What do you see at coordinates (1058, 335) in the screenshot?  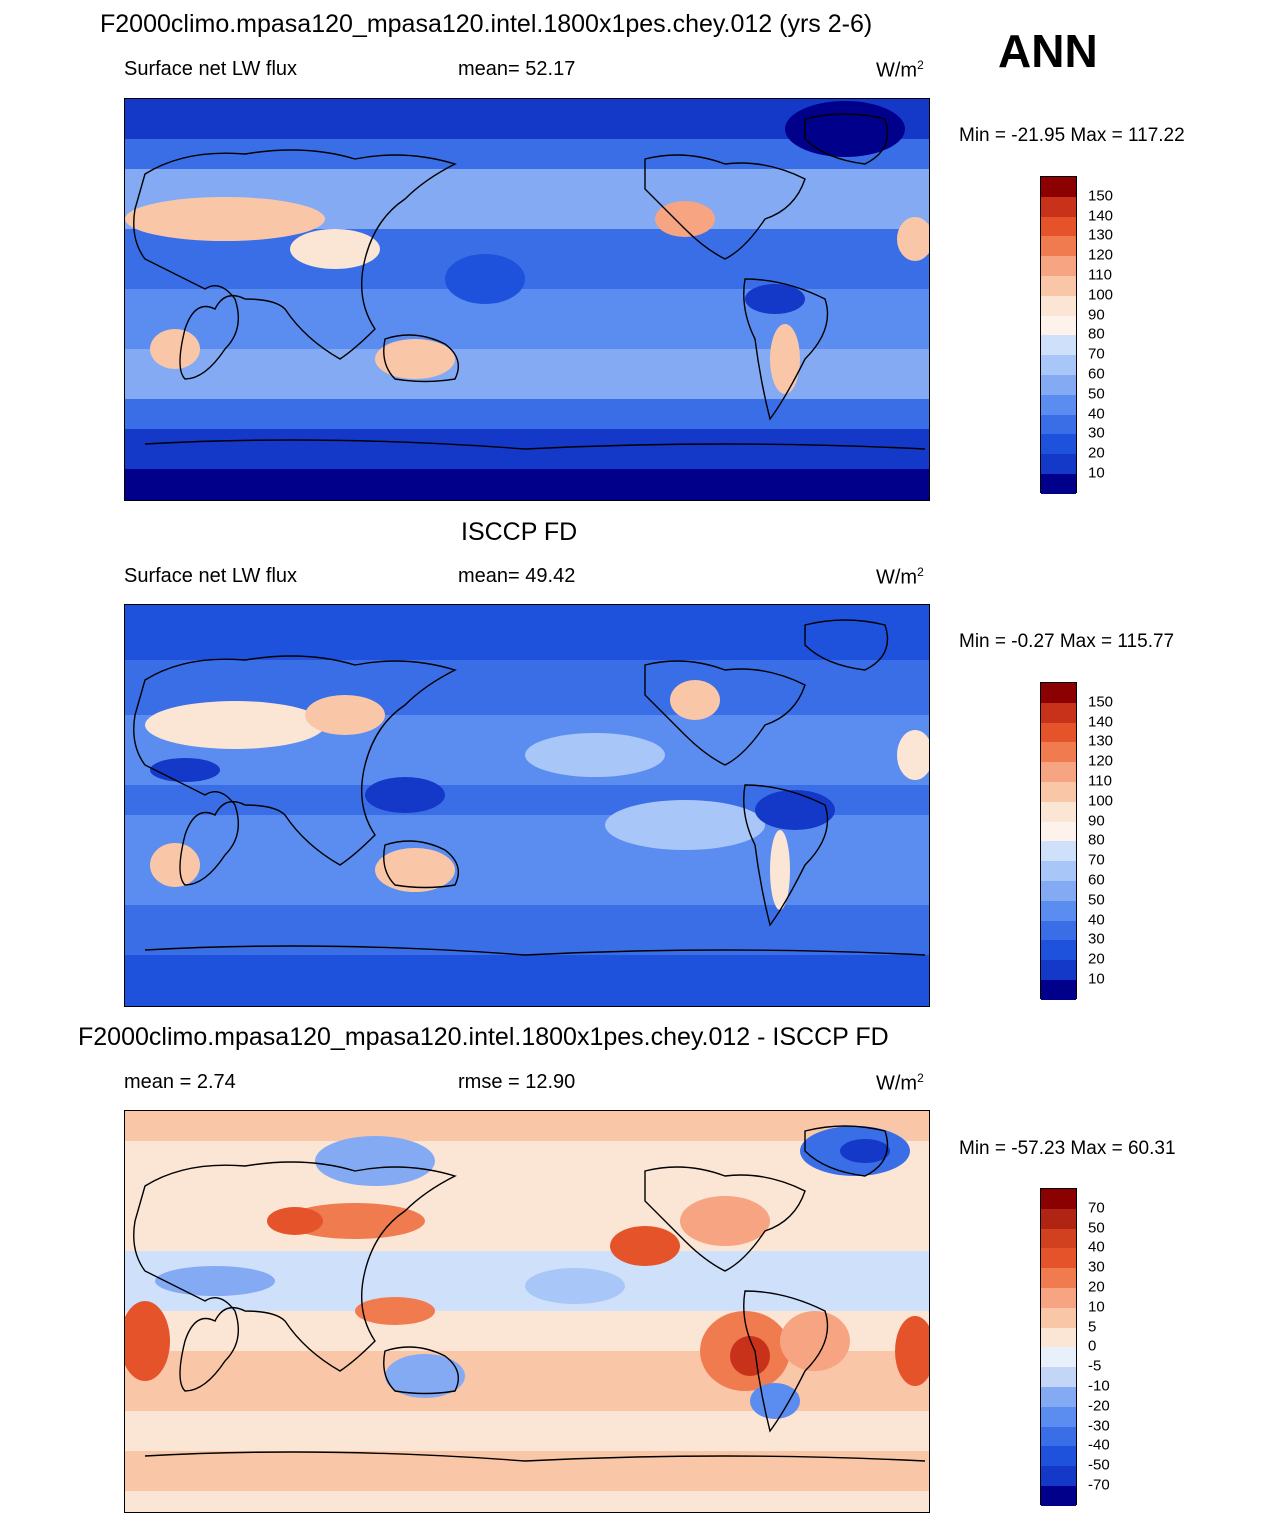 I see `panel1-colorbar` at bounding box center [1058, 335].